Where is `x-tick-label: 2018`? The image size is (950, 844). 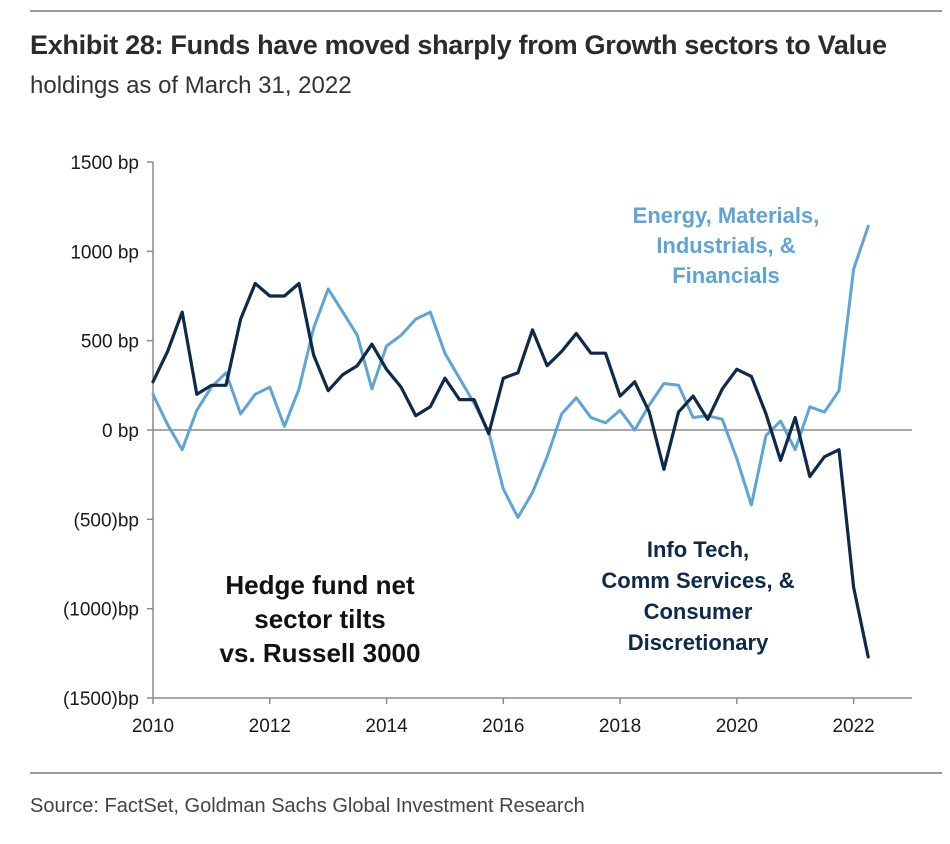
x-tick-label: 2018 is located at coordinates (620, 726).